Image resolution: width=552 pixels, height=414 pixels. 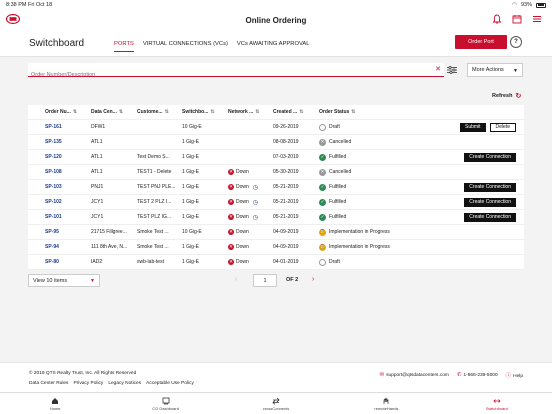 What do you see at coordinates (273, 44) in the screenshot?
I see `tab-vcs-awaiting-approval: VCs AWAITING APPROVAL` at bounding box center [273, 44].